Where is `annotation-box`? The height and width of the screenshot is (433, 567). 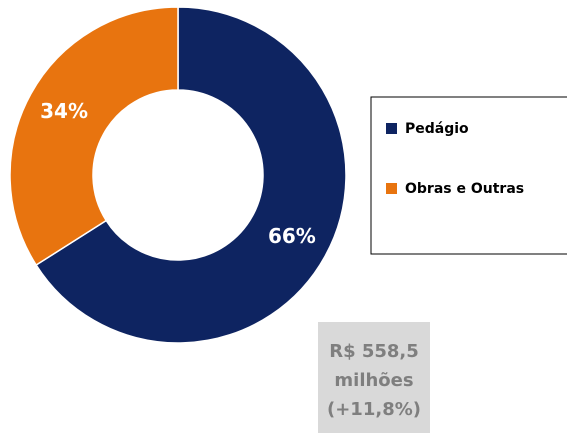
annotation-box is located at coordinates (374, 377).